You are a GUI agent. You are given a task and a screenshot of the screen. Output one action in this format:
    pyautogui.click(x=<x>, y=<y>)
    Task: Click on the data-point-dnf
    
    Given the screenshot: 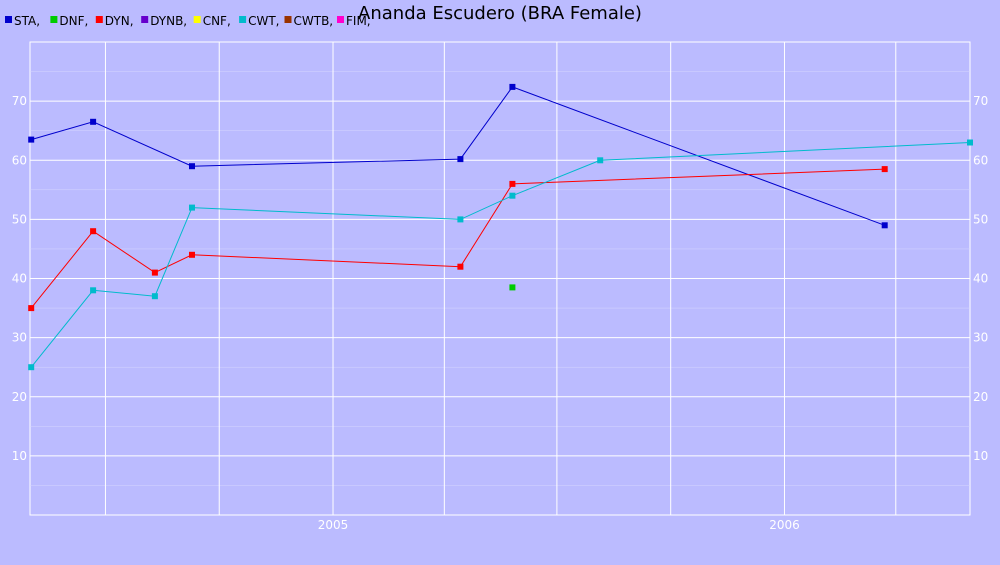 What is the action you would take?
    pyautogui.click(x=512, y=287)
    